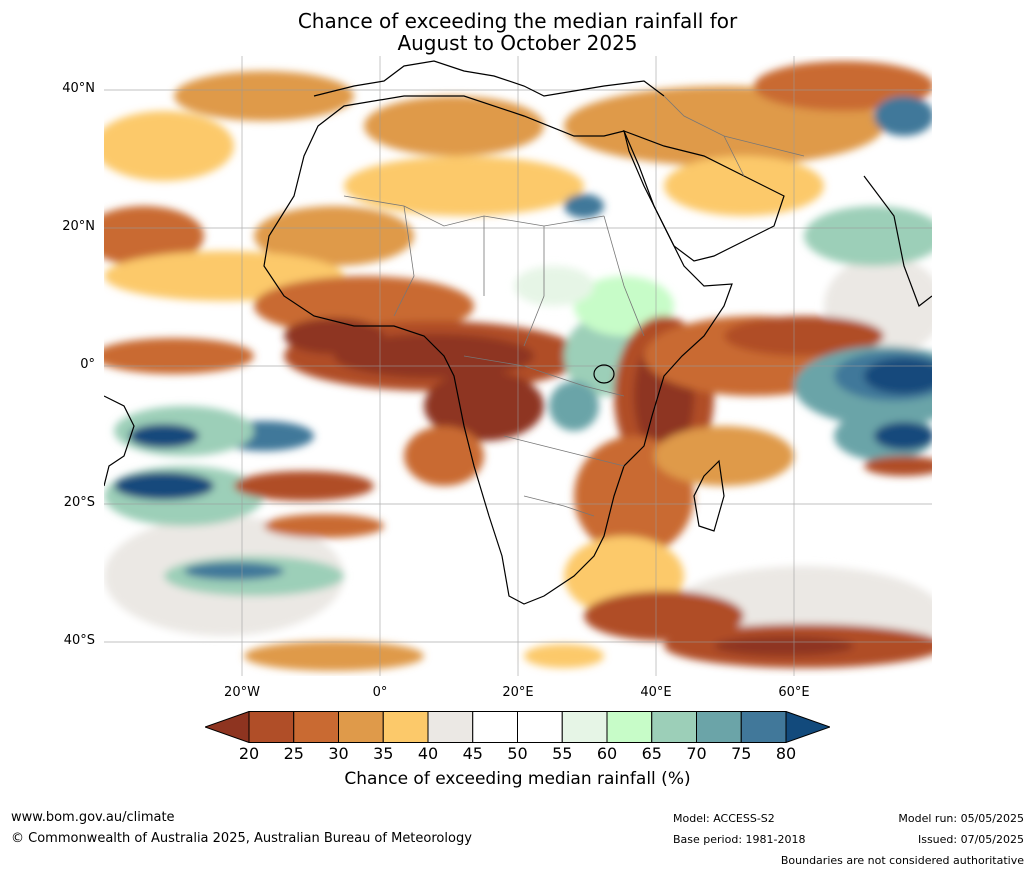 This screenshot has width=1035, height=873. I want to click on colorbar-tick-label: 30, so click(338, 753).